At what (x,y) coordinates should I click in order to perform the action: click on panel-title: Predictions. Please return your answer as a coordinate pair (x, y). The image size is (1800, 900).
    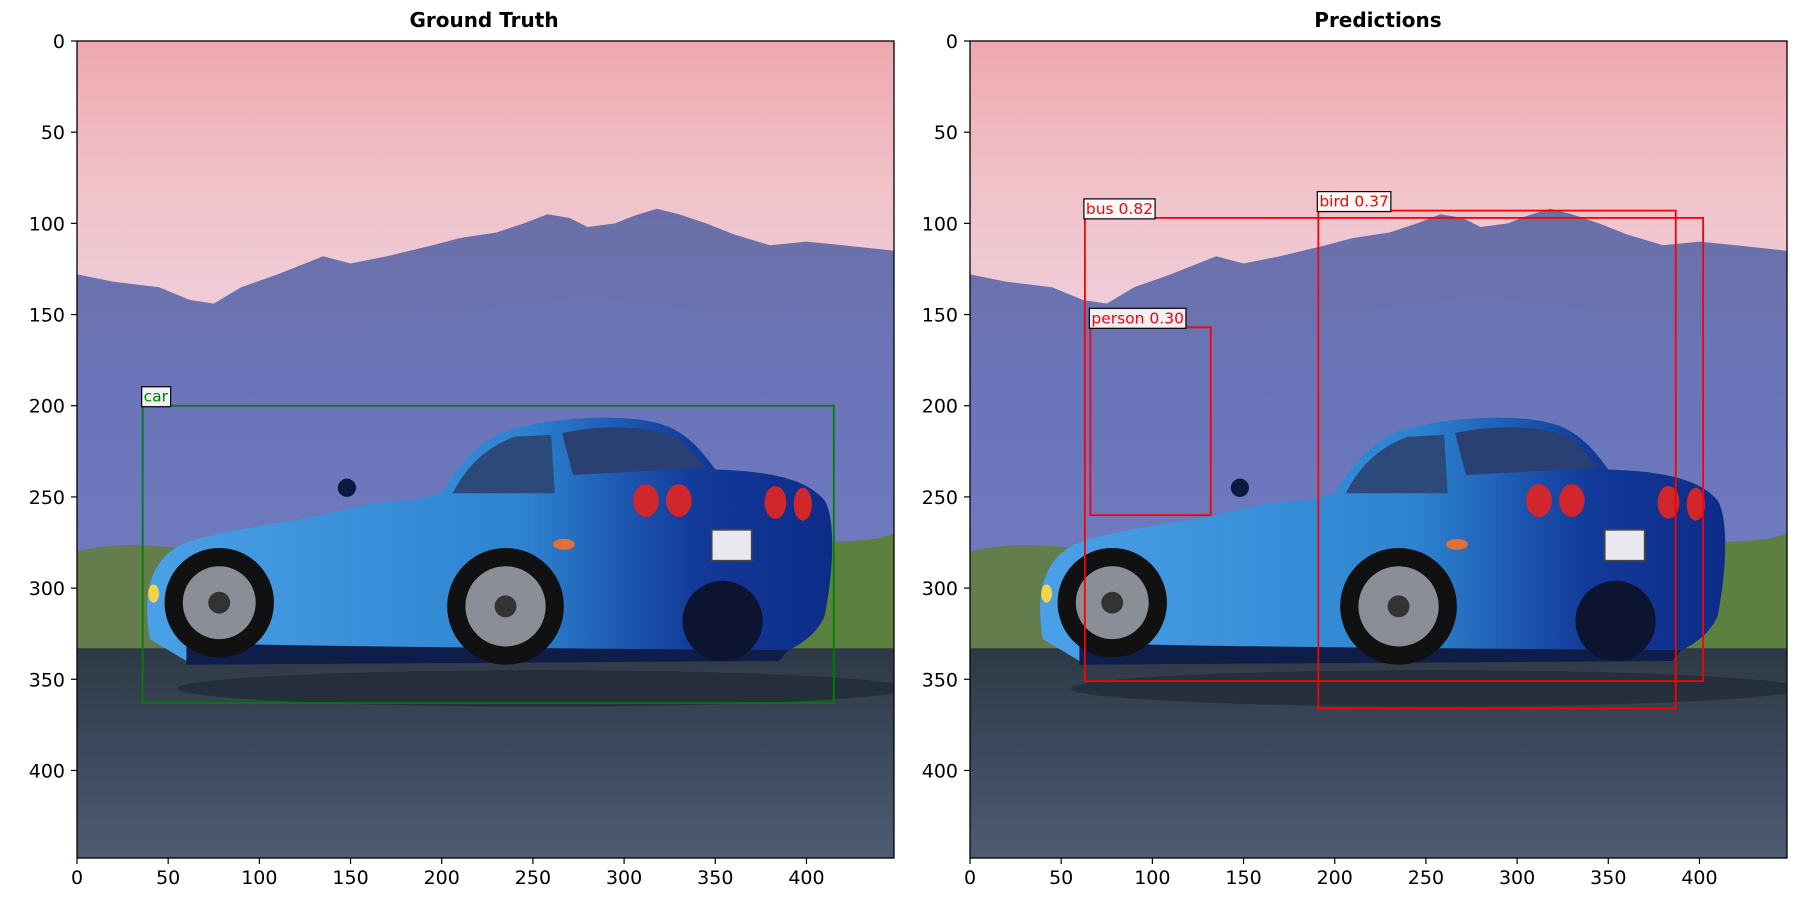
    Looking at the image, I should click on (1377, 20).